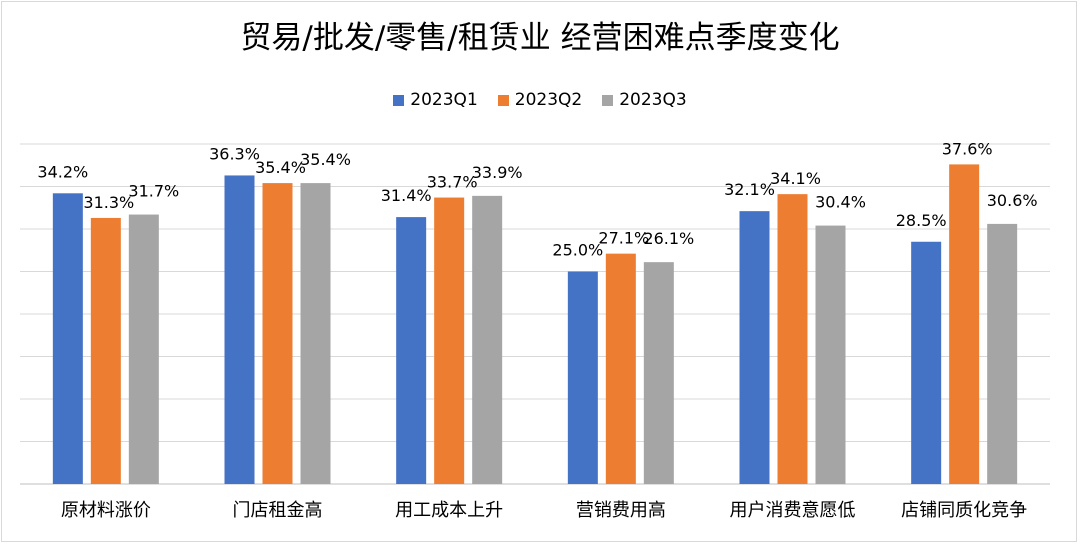 This screenshot has width=1080, height=545. I want to click on chart-legend: 2023Q1 2023Q2 2023Q3, so click(540, 100).